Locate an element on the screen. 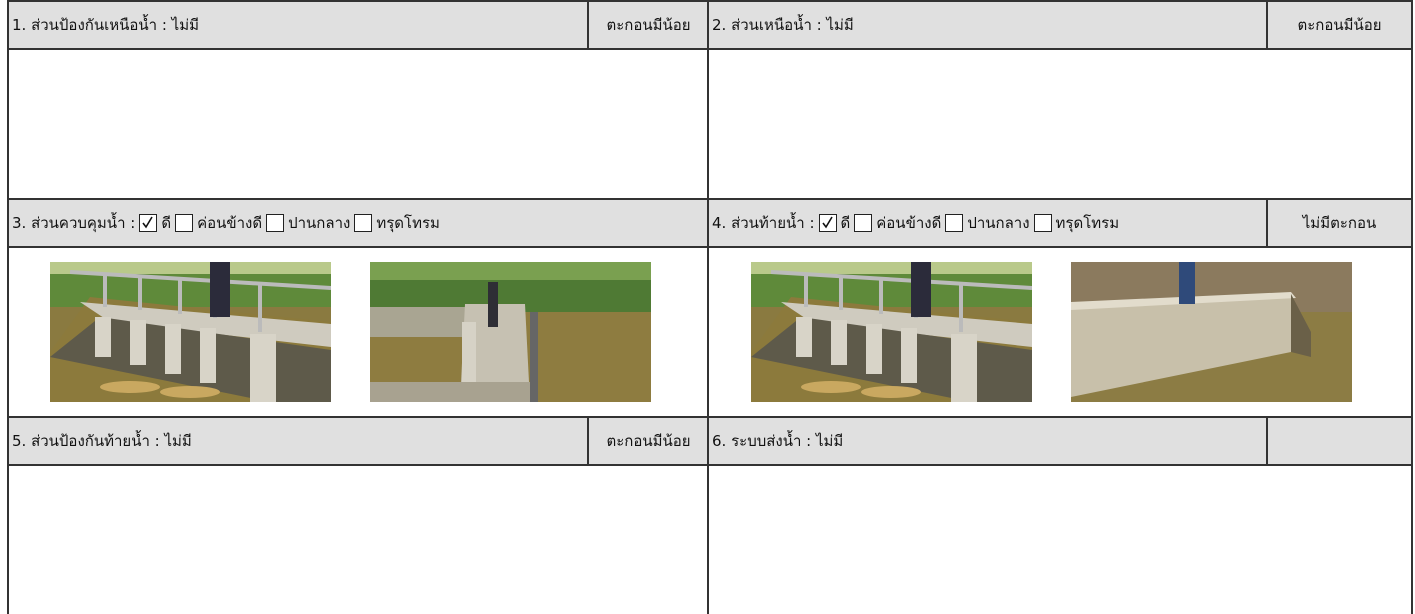  section-title: 6. ระบบส่งน้ำ : ไม่มี is located at coordinates (778, 441).